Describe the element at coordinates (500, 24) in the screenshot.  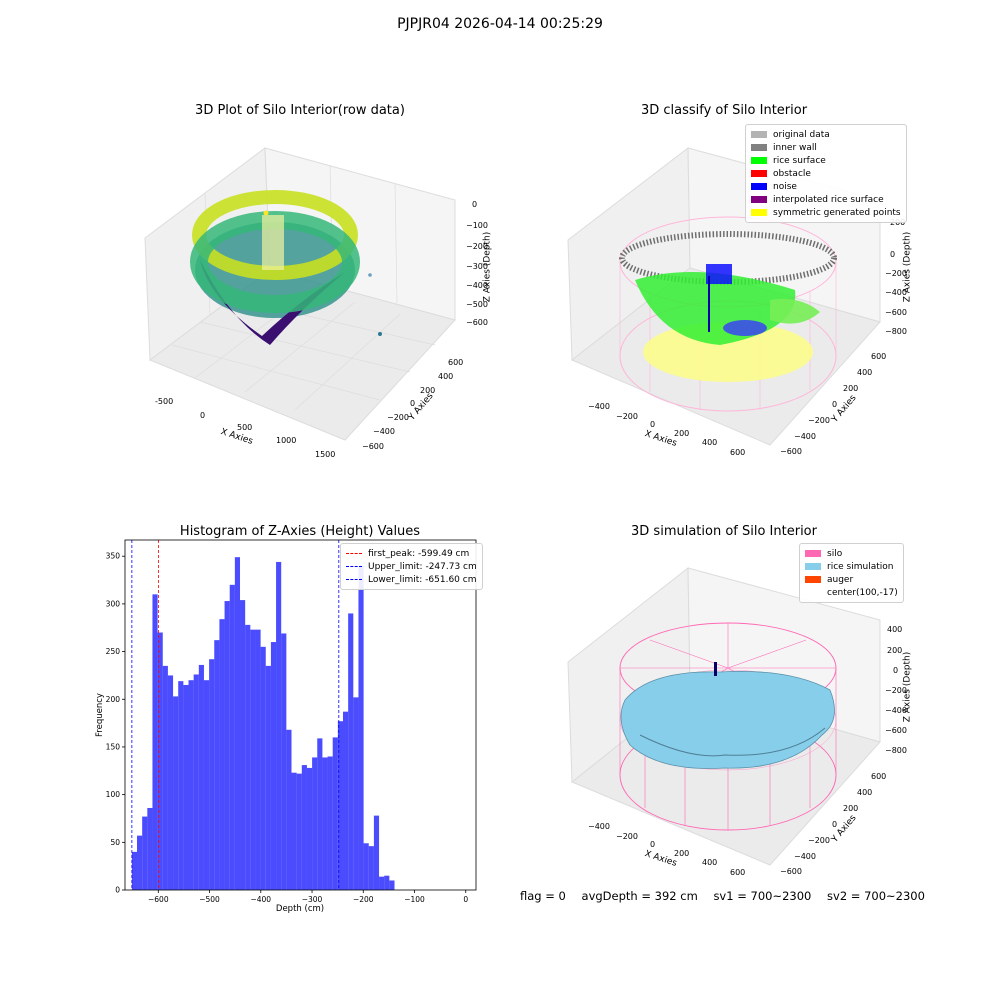
I see `figure-title: PJPJR04 2026-04-14 00:25:29` at that location.